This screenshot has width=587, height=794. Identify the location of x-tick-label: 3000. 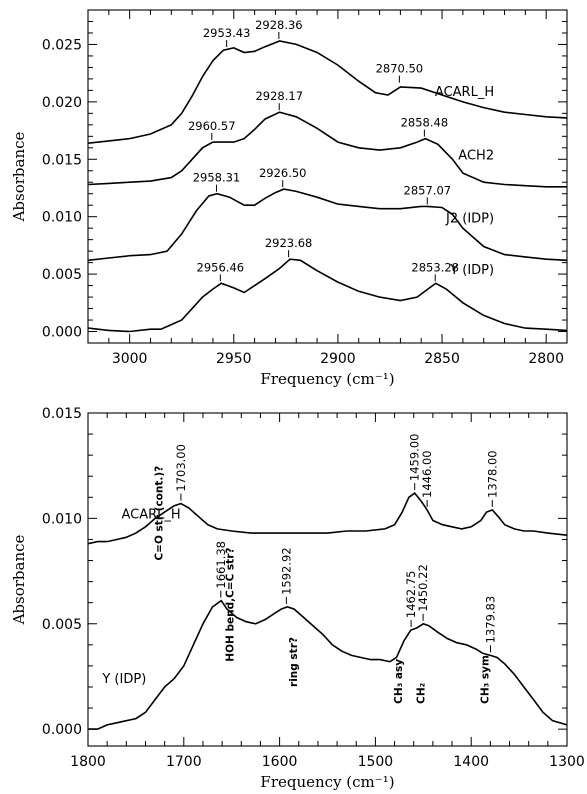
(130, 359).